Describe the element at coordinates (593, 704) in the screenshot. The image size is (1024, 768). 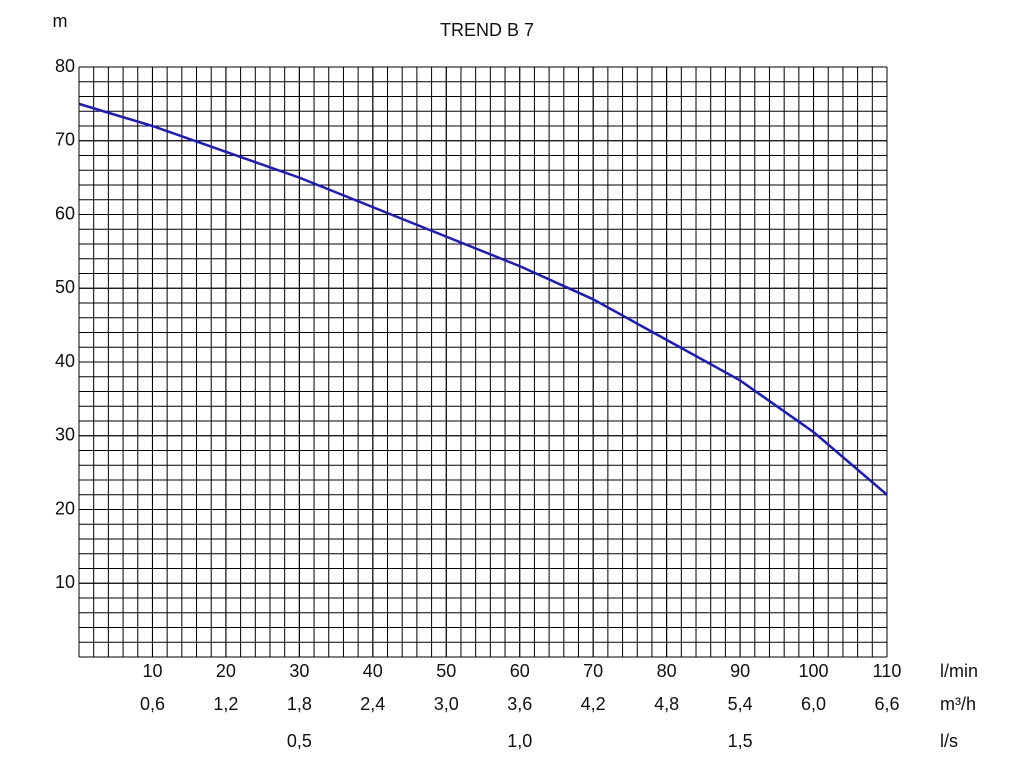
I see `x2-tick-label: 4,2` at that location.